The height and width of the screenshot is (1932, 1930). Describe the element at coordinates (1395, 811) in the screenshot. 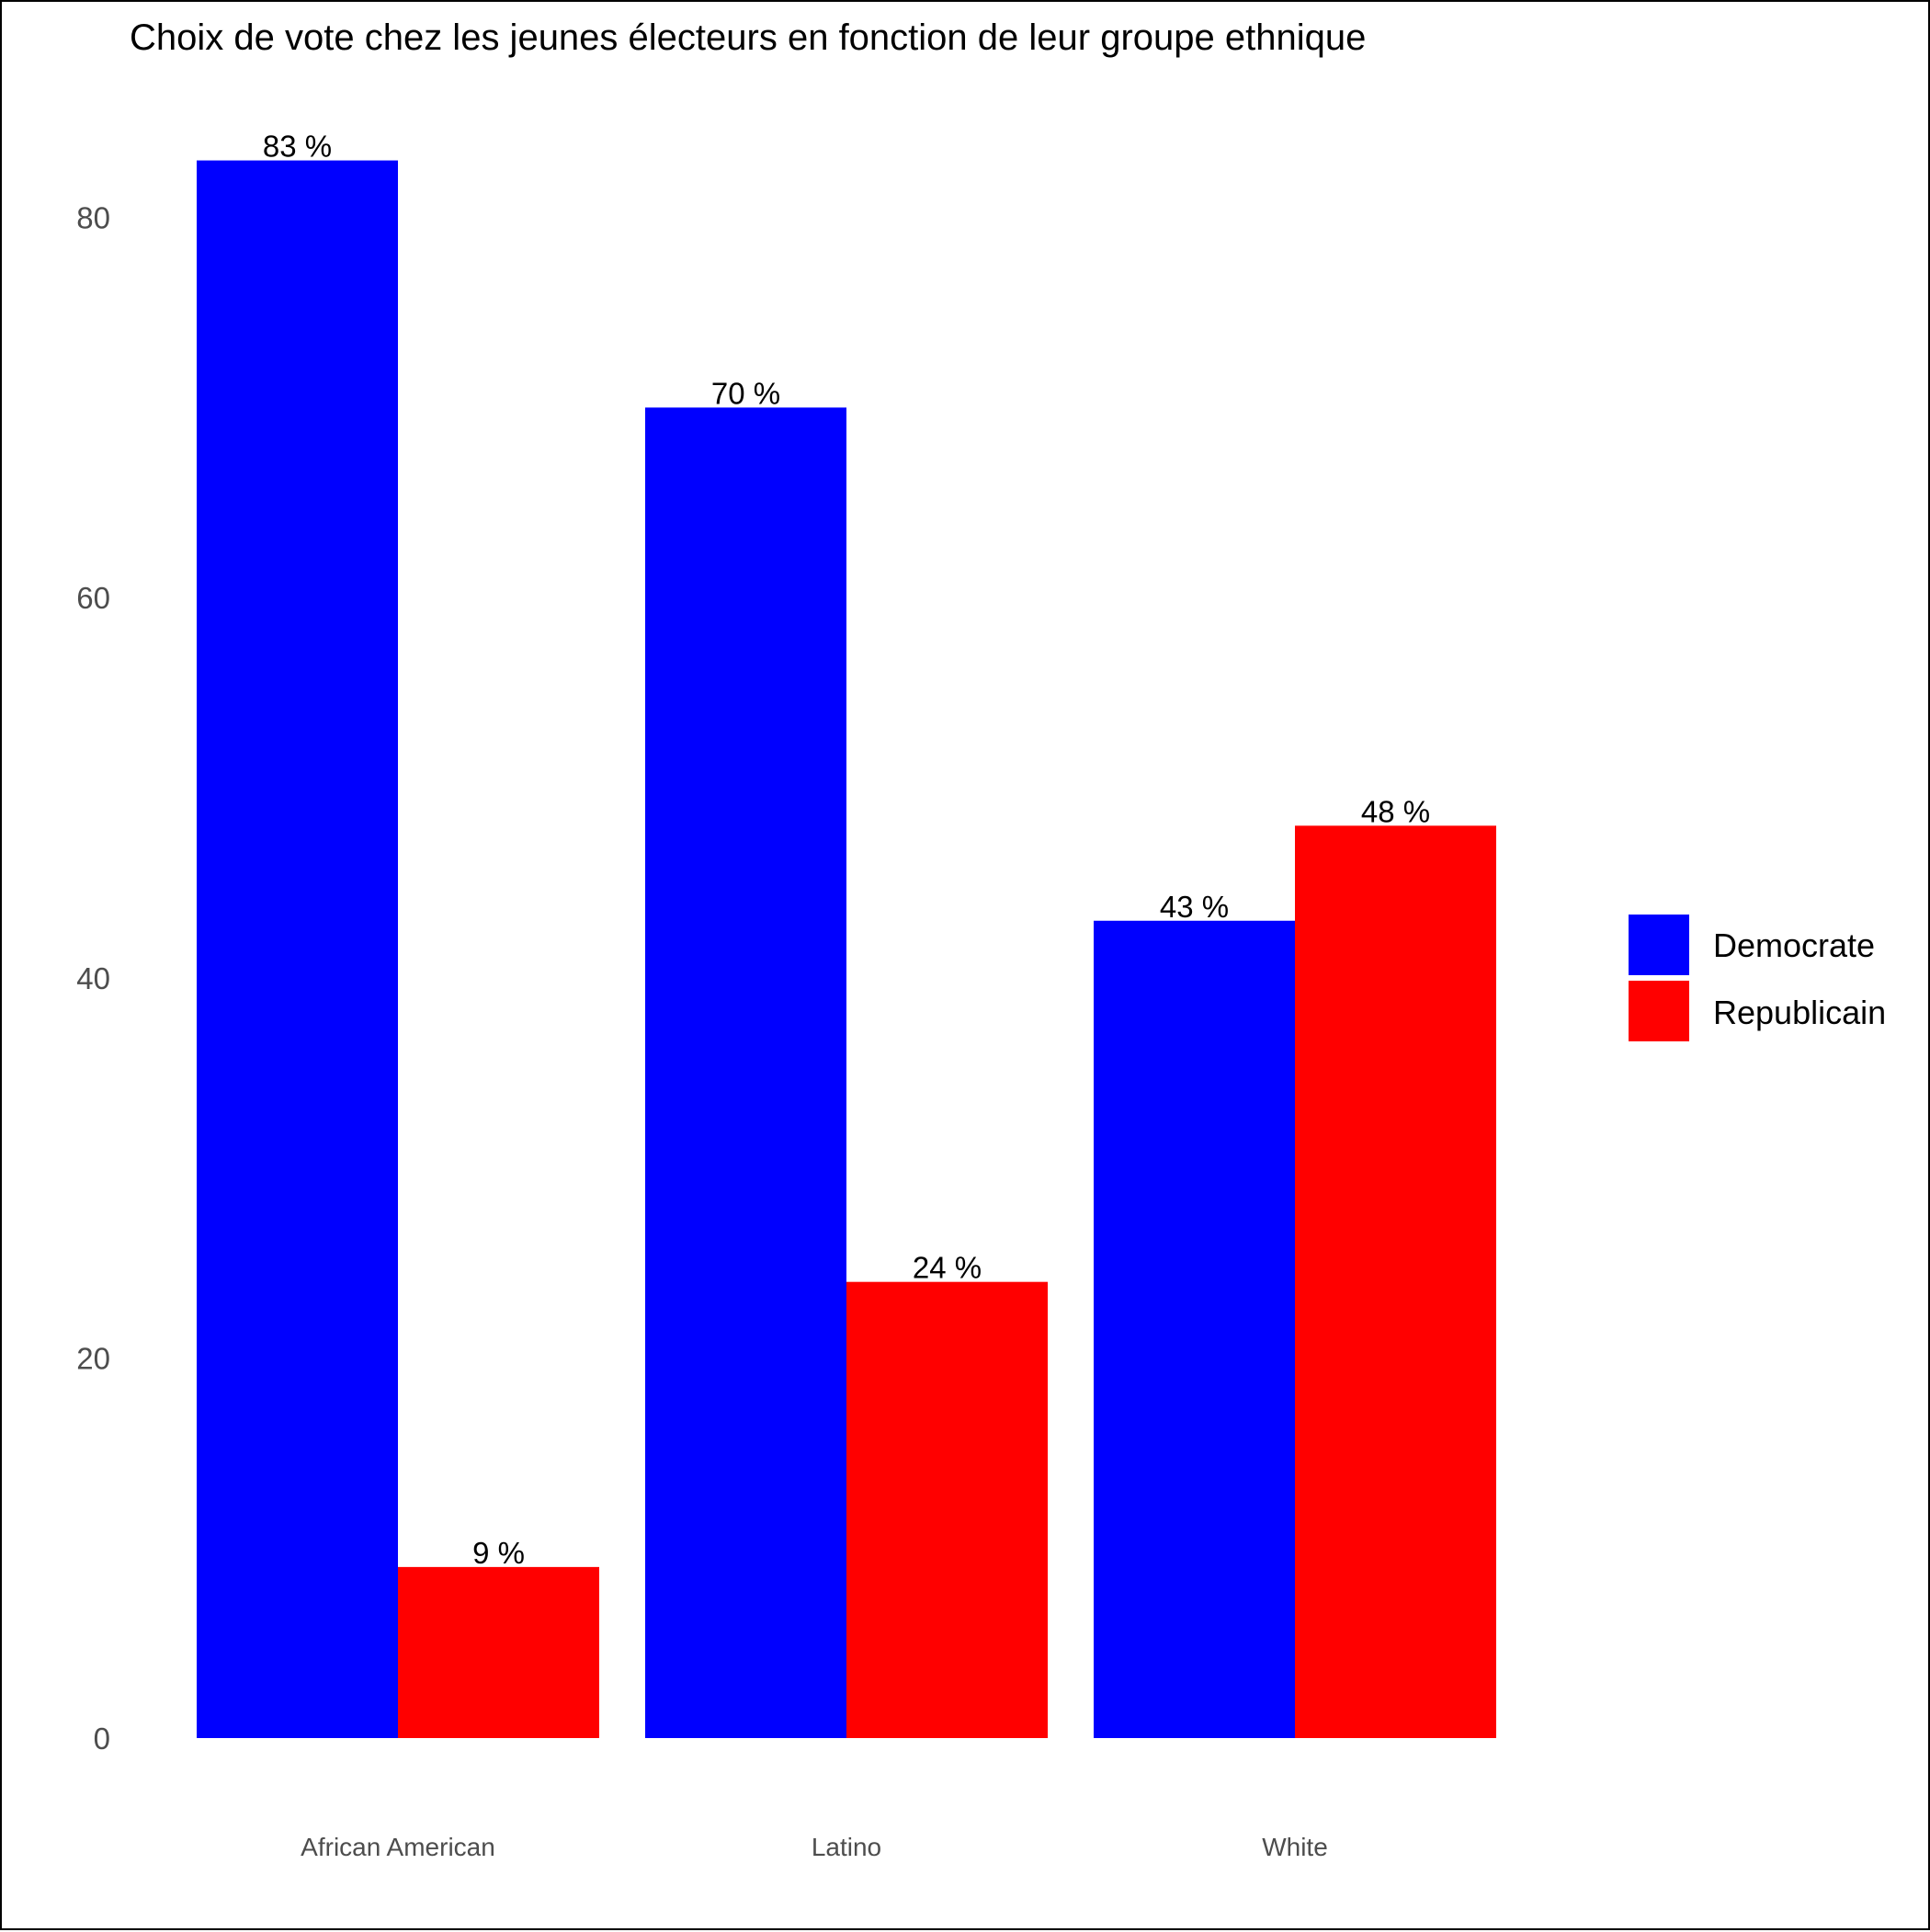

I see `data-label-white-republicain: 48 %` at that location.